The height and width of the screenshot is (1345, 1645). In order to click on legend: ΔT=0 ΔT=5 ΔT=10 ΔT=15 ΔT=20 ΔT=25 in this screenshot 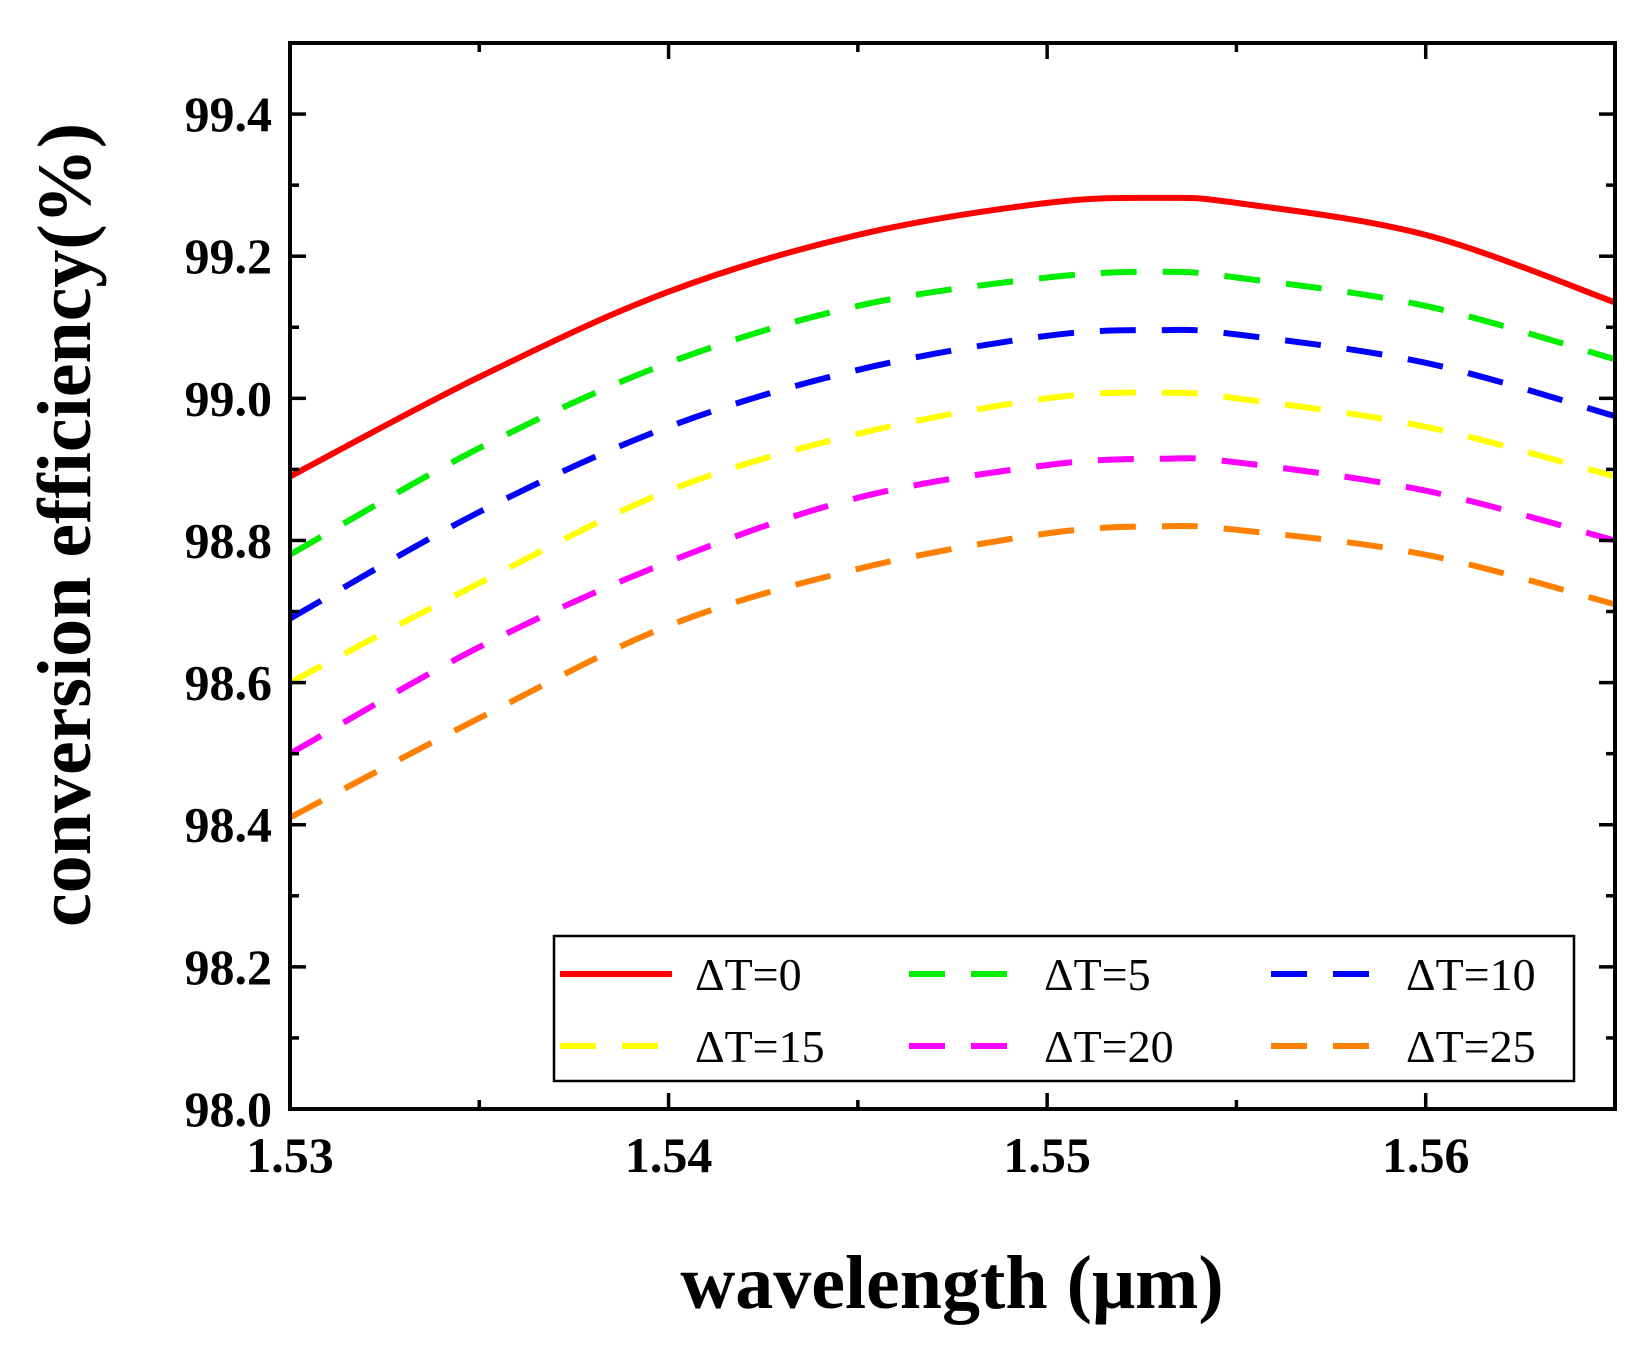, I will do `click(1064, 1008)`.